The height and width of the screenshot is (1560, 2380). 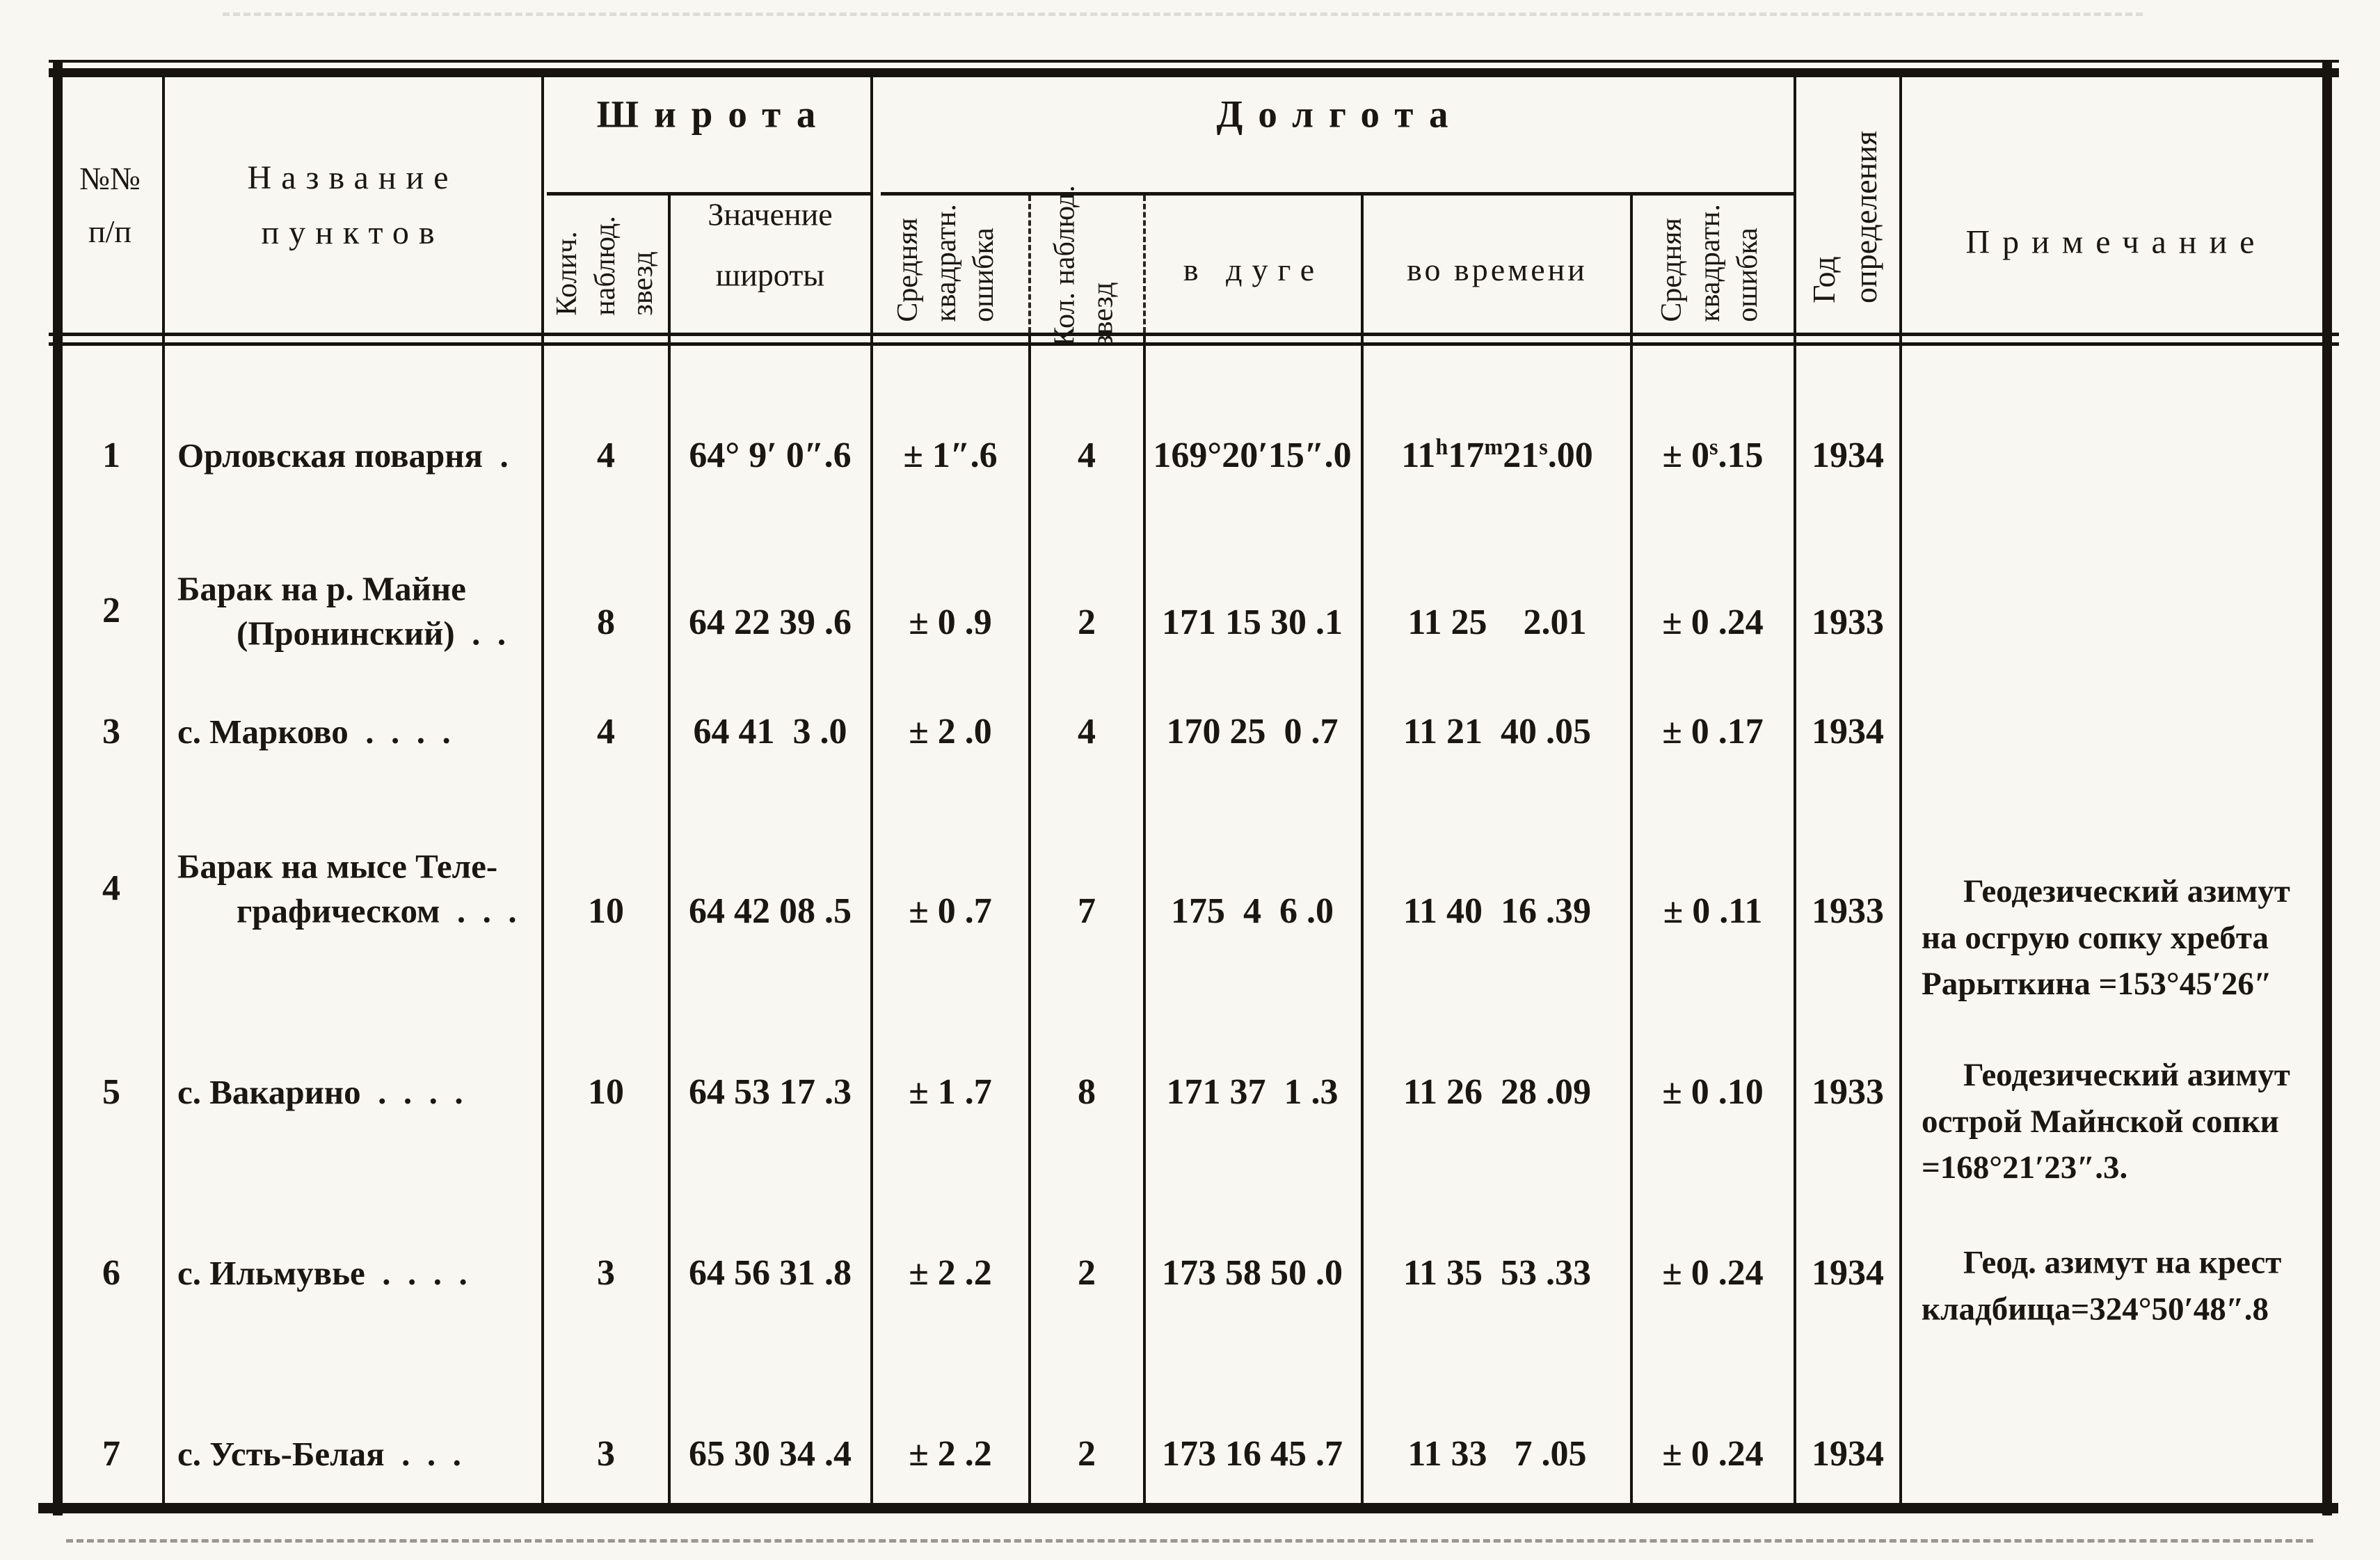 What do you see at coordinates (606, 623) in the screenshot?
I see `lat-star-count: 8` at bounding box center [606, 623].